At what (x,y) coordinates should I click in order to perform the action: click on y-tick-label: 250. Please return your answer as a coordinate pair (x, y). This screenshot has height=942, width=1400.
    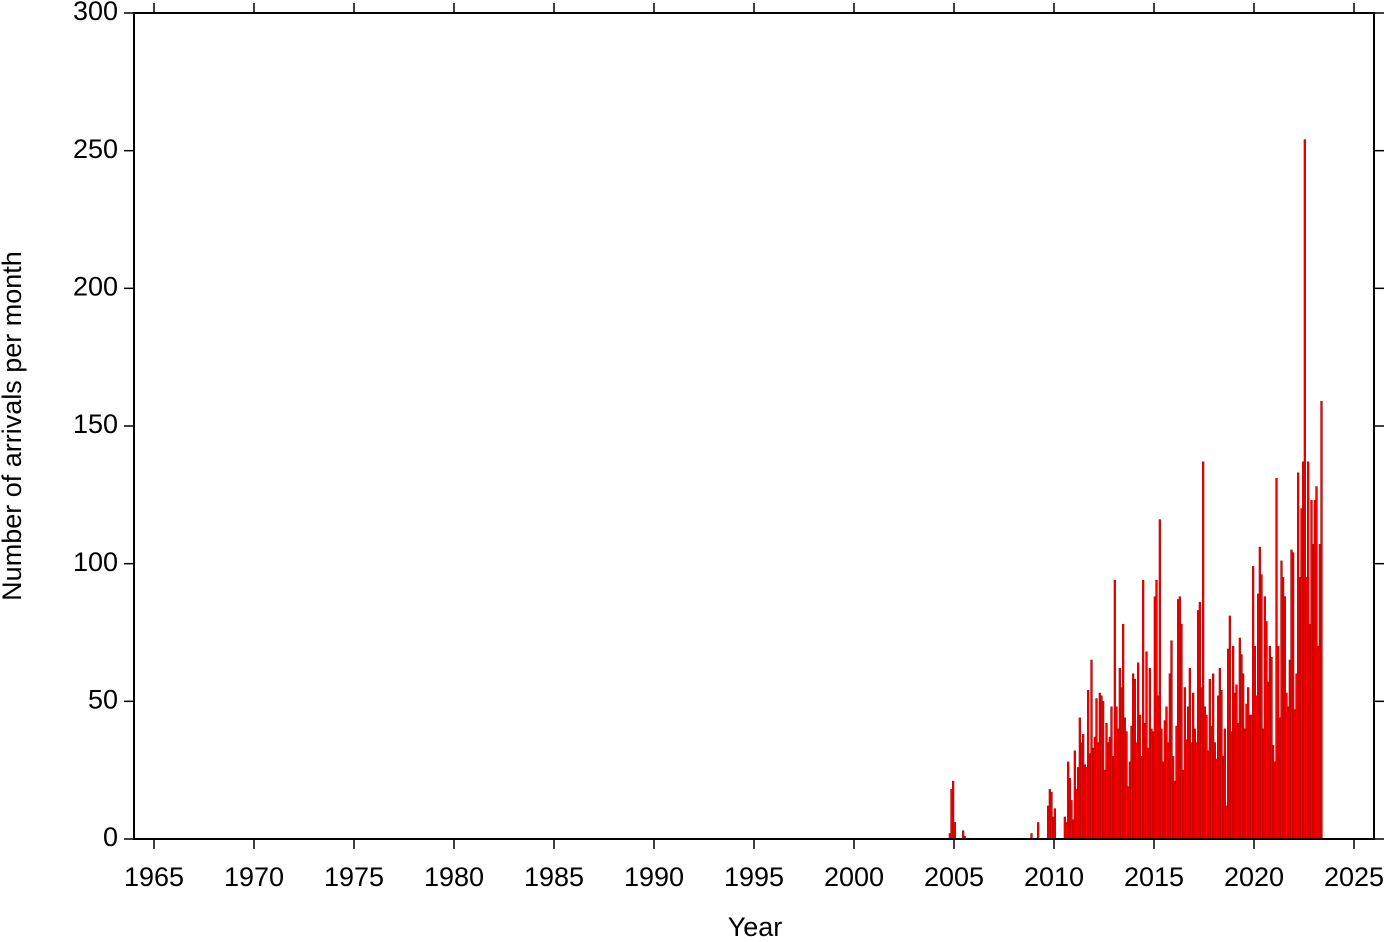
    Looking at the image, I should click on (95, 149).